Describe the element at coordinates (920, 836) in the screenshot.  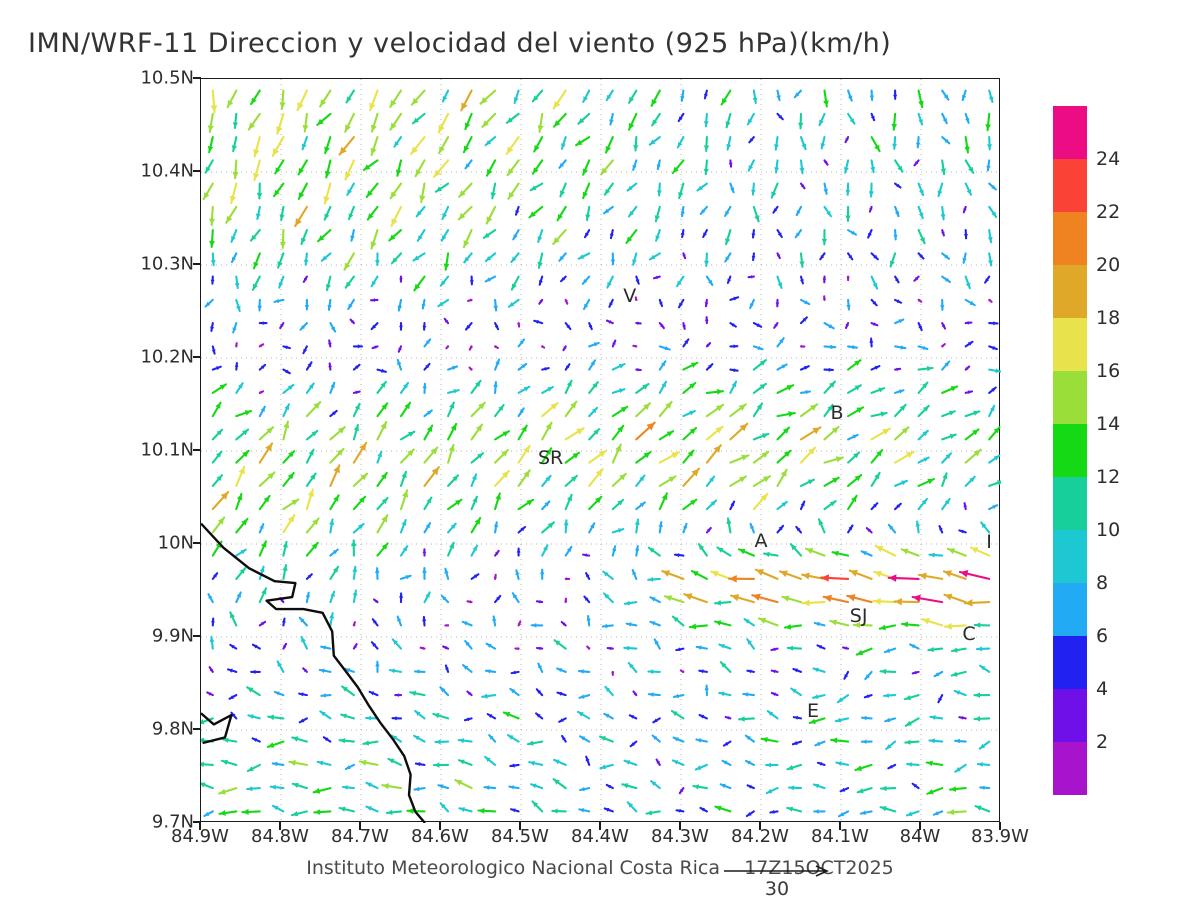
I see `x-axis-tick-label: 84W` at that location.